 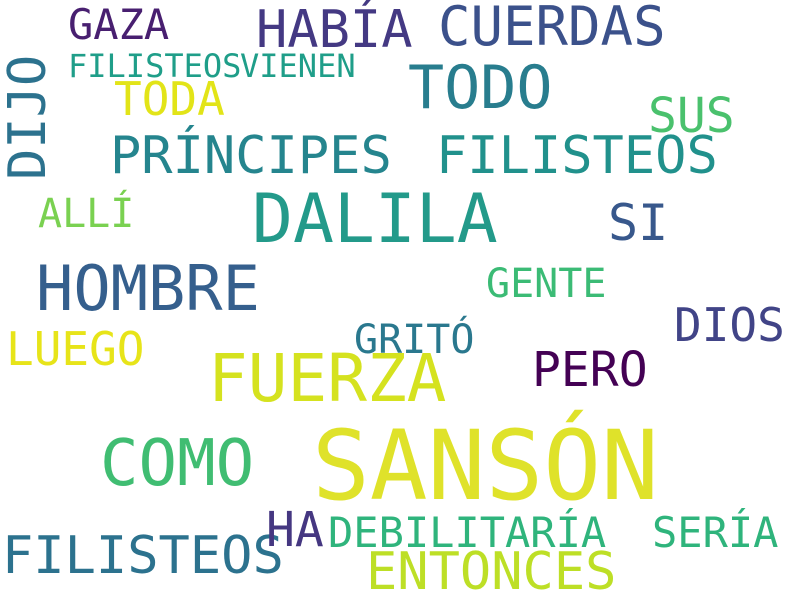 I want to click on word-filisteos-small: FILISTEOS, so click(x=155, y=66).